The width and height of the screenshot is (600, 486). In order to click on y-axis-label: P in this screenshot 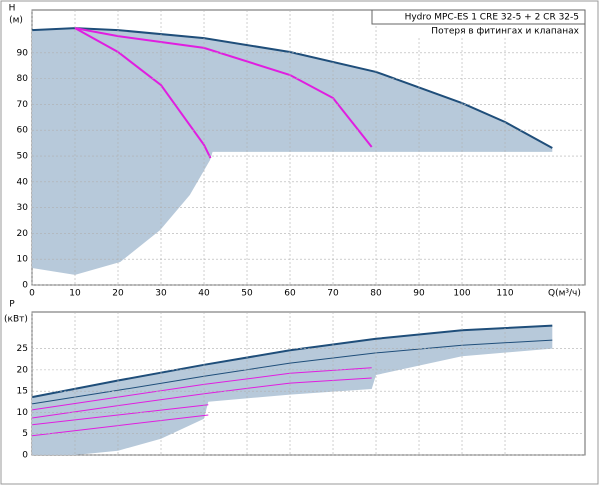, I will do `click(12, 305)`.